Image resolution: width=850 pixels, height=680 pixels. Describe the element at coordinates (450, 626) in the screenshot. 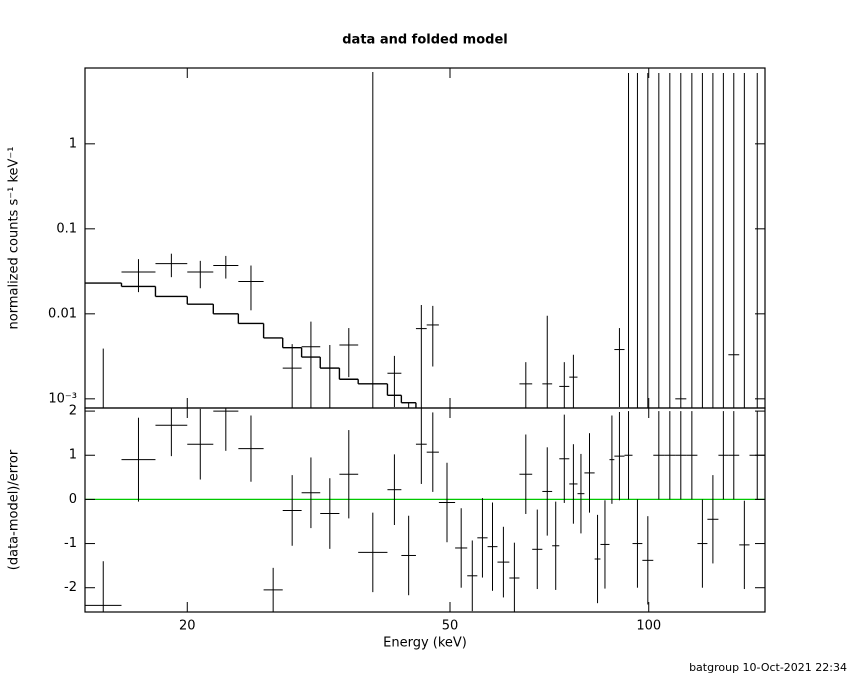

I see `x-tick-label: 50` at that location.